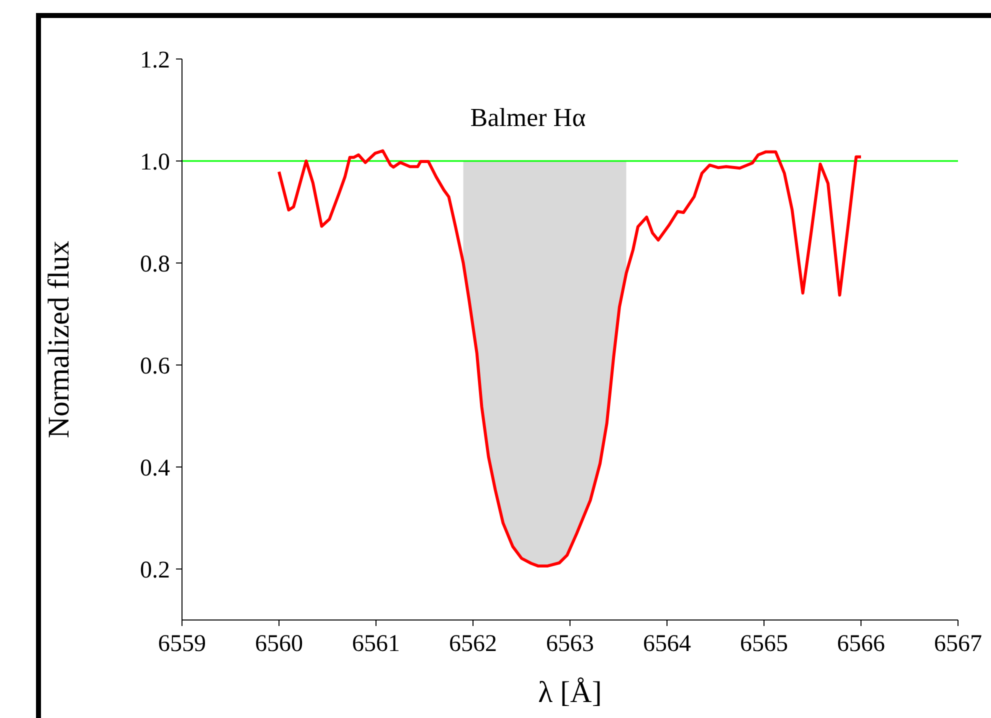 The width and height of the screenshot is (991, 718). Describe the element at coordinates (861, 644) in the screenshot. I see `x-tick-label: 6566` at that location.